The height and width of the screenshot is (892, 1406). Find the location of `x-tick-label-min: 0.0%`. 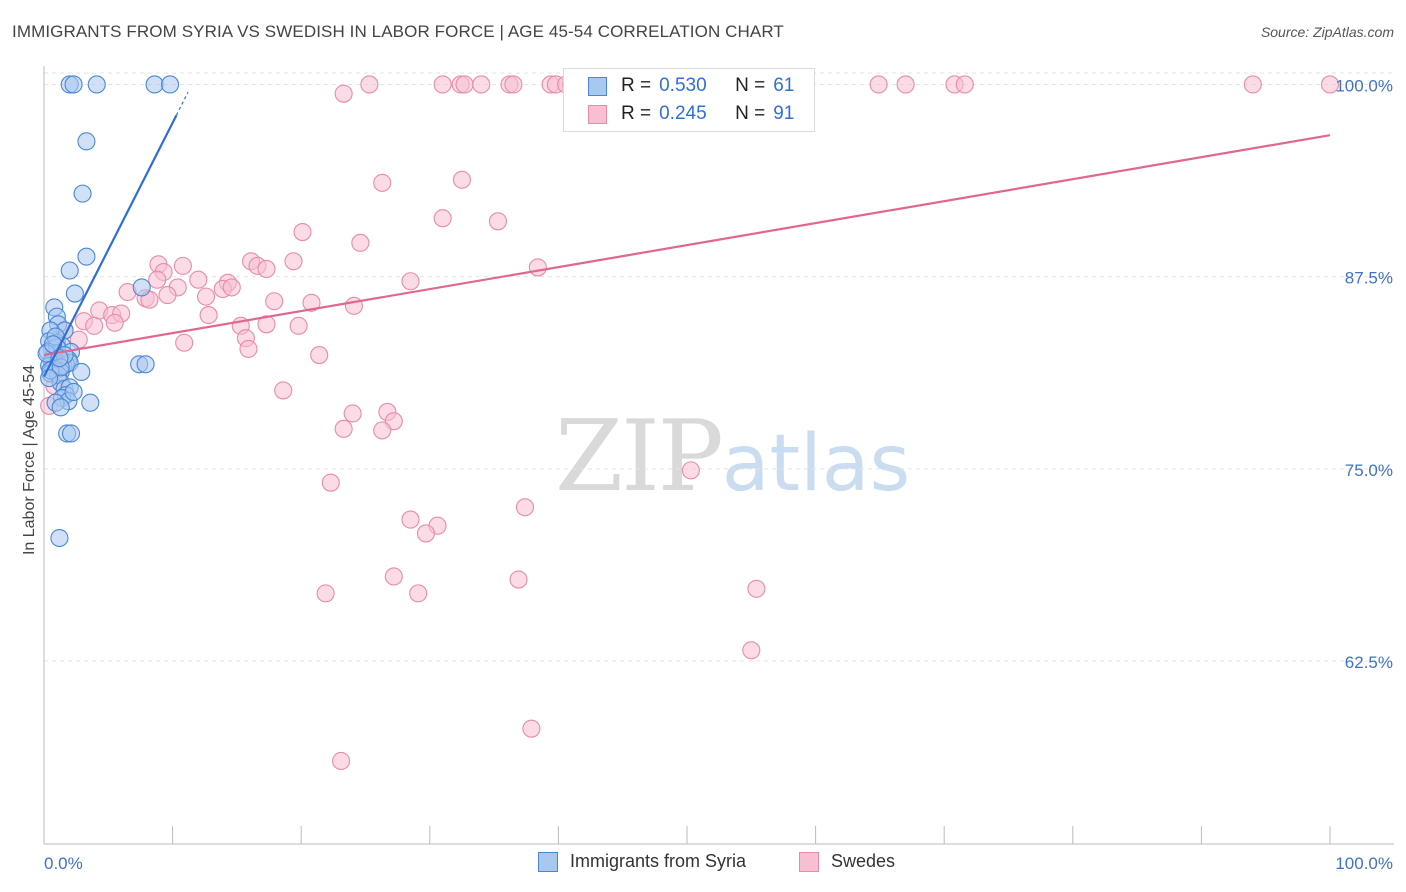

x-tick-label-min: 0.0% is located at coordinates (63, 863).